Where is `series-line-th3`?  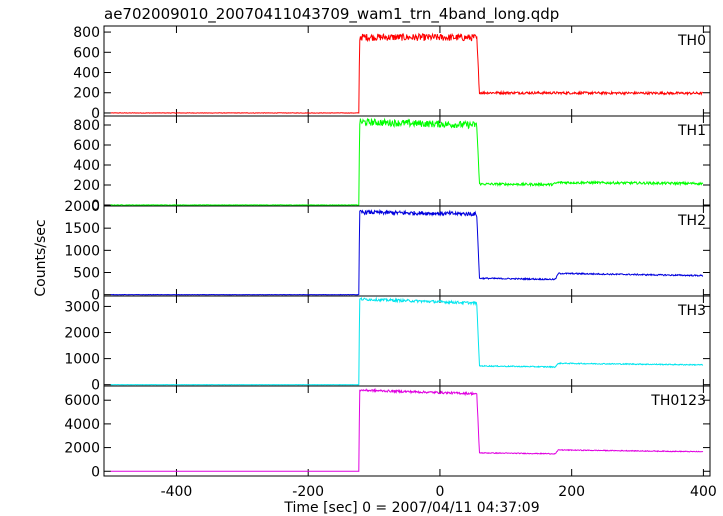 series-line-th3 is located at coordinates (407, 341).